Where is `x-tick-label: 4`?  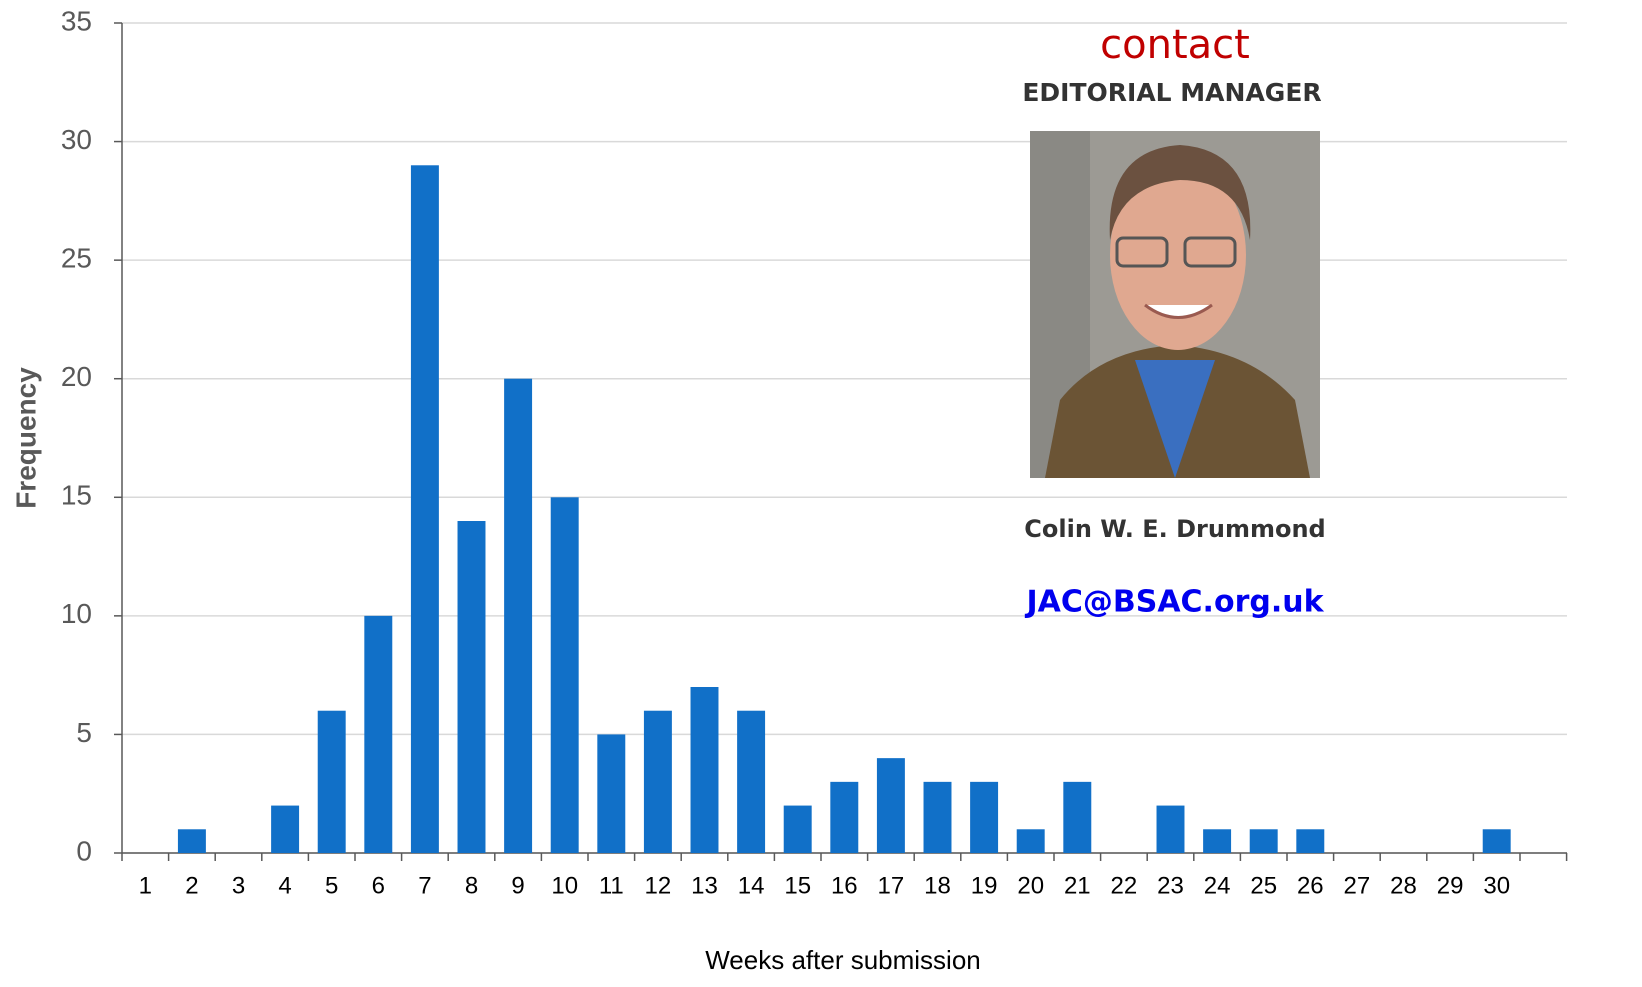 x-tick-label: 4 is located at coordinates (284, 885).